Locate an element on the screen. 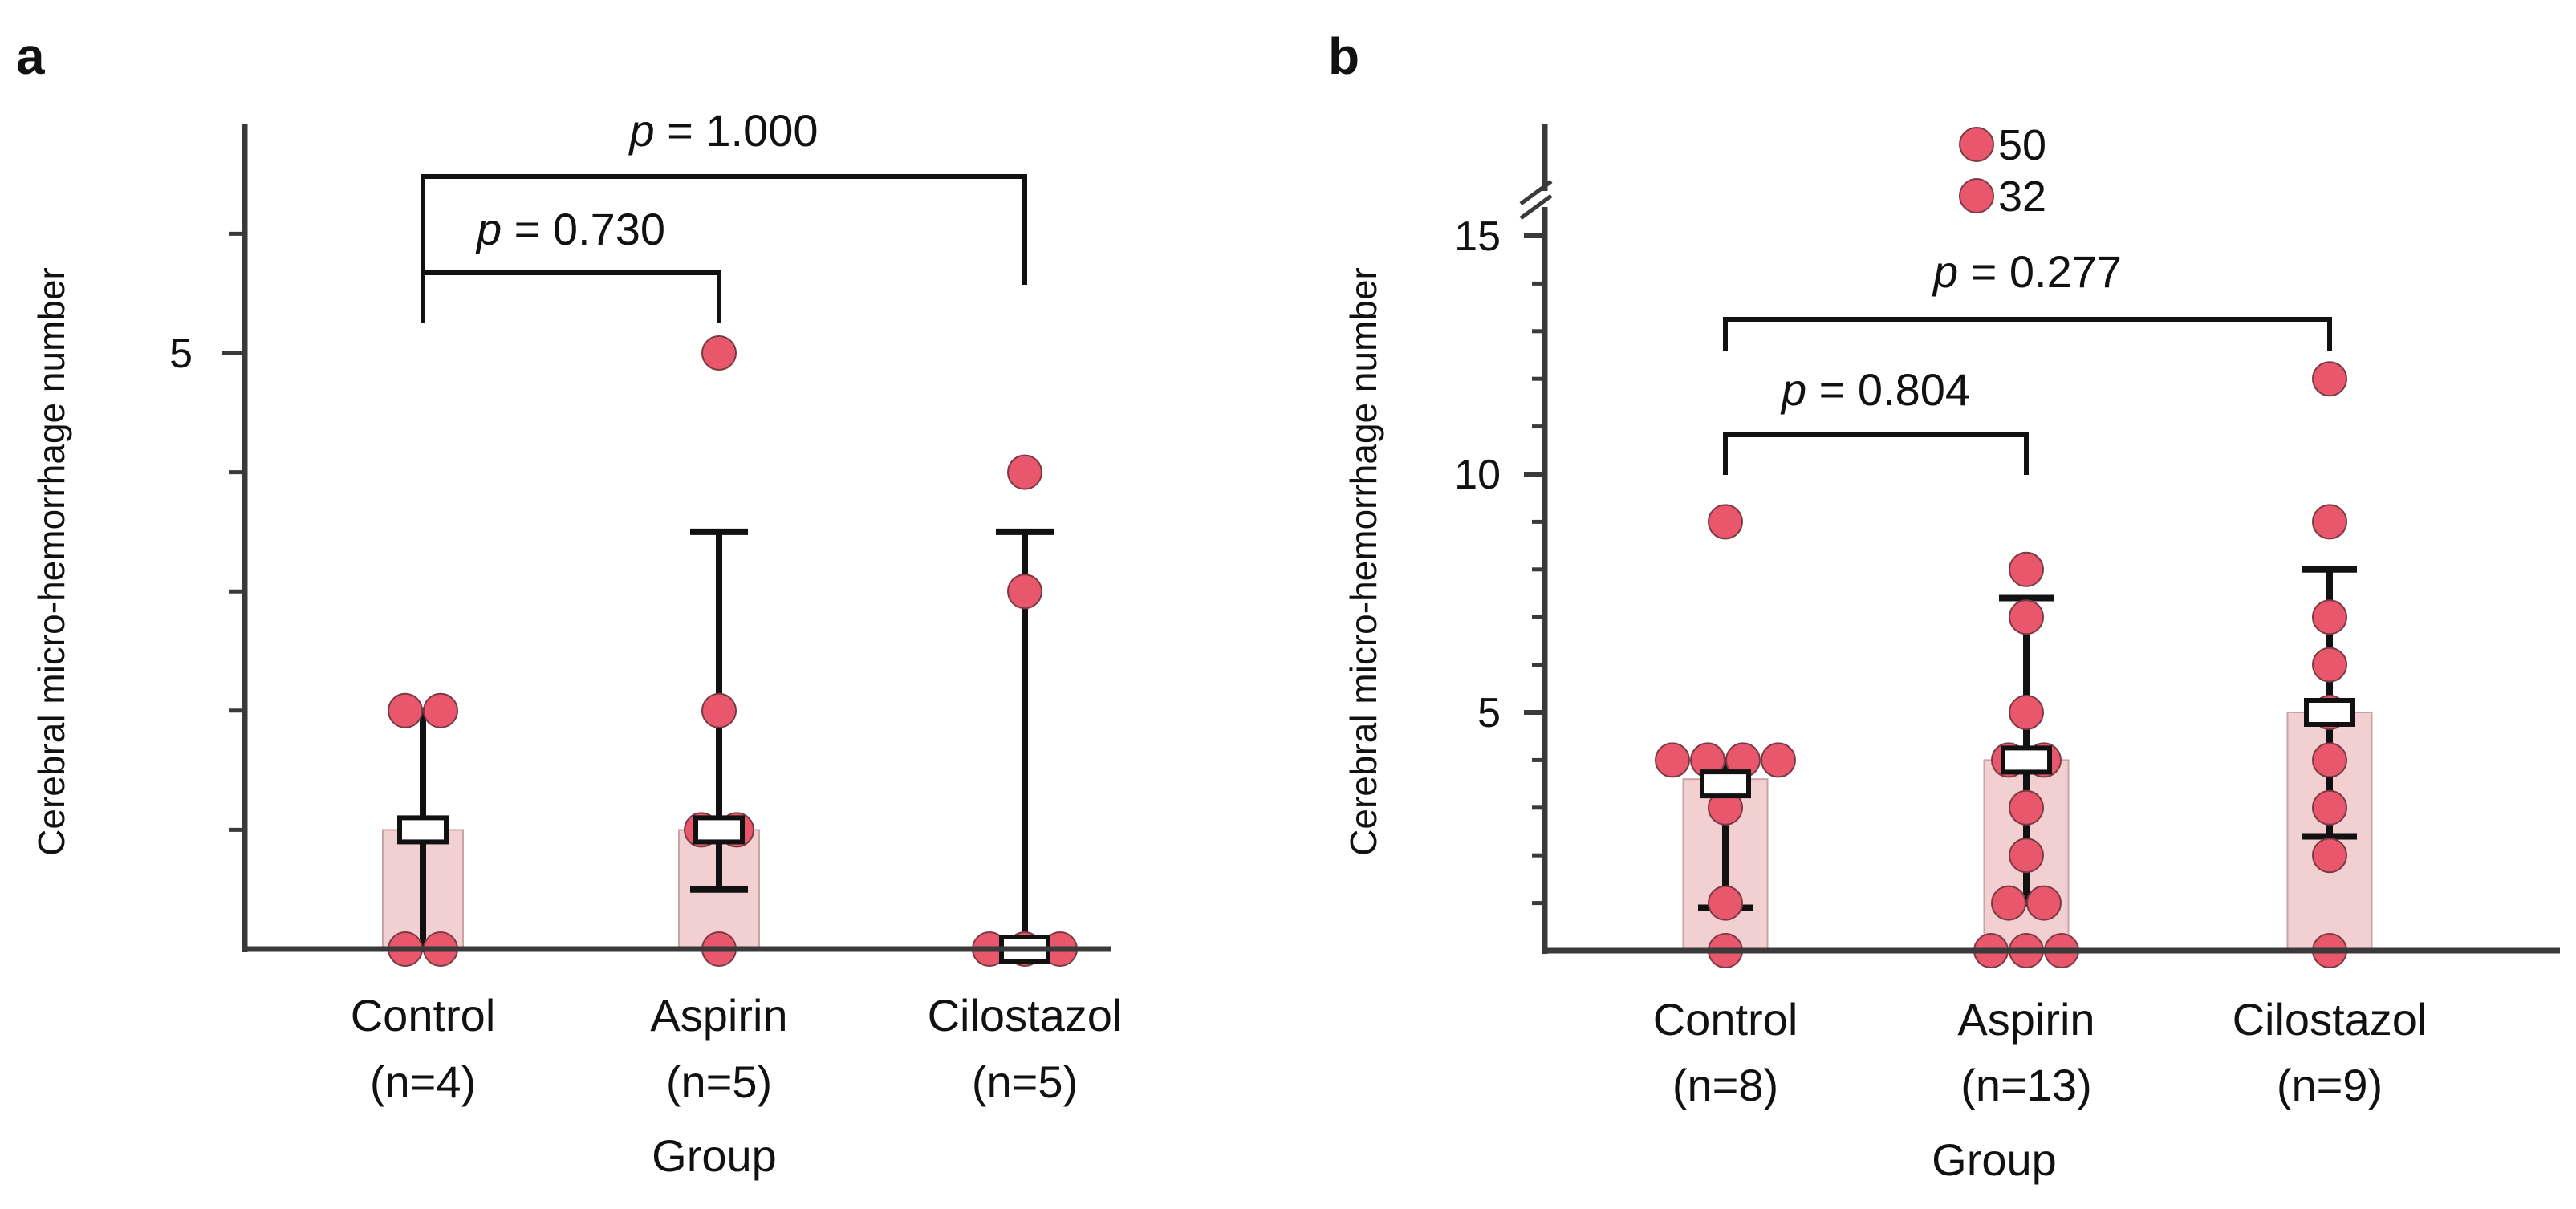 This screenshot has width=2576, height=1209. p-value-label: p = 0.730 is located at coordinates (570, 229).